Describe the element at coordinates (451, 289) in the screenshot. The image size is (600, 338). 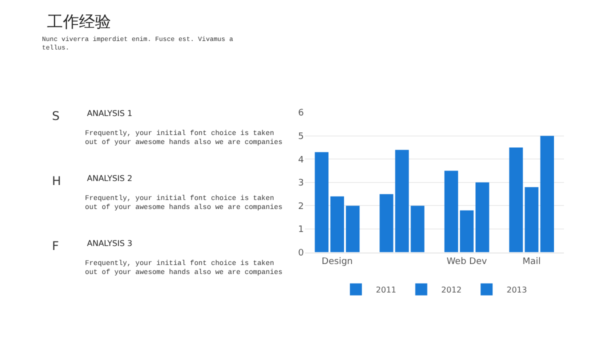
I see `legend-label: 2012` at that location.